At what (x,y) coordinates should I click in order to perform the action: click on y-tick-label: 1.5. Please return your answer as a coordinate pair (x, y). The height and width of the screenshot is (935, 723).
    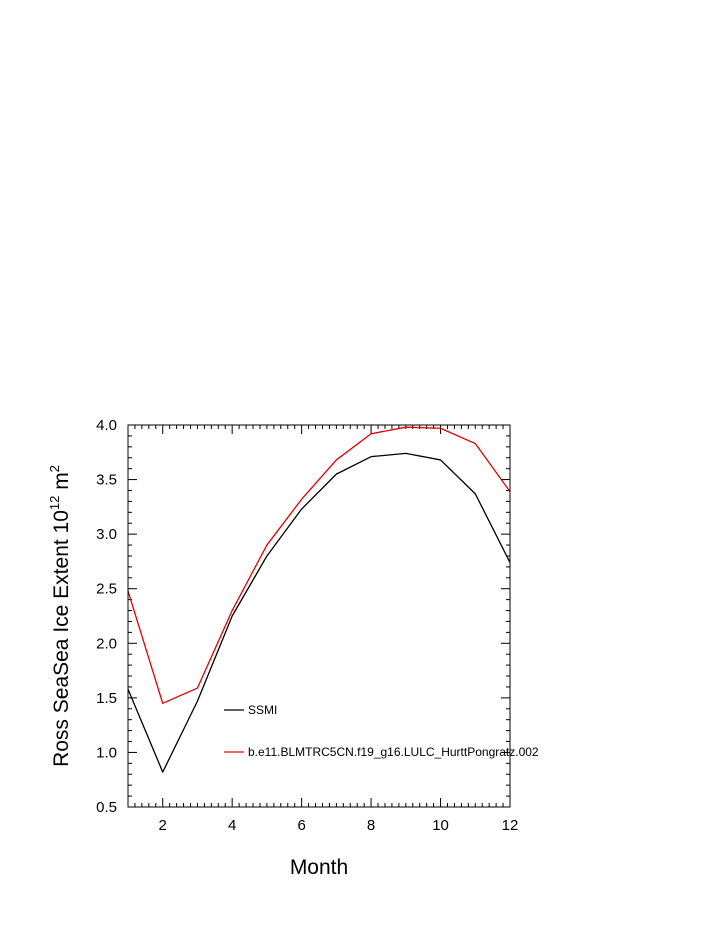
    Looking at the image, I should click on (106, 698).